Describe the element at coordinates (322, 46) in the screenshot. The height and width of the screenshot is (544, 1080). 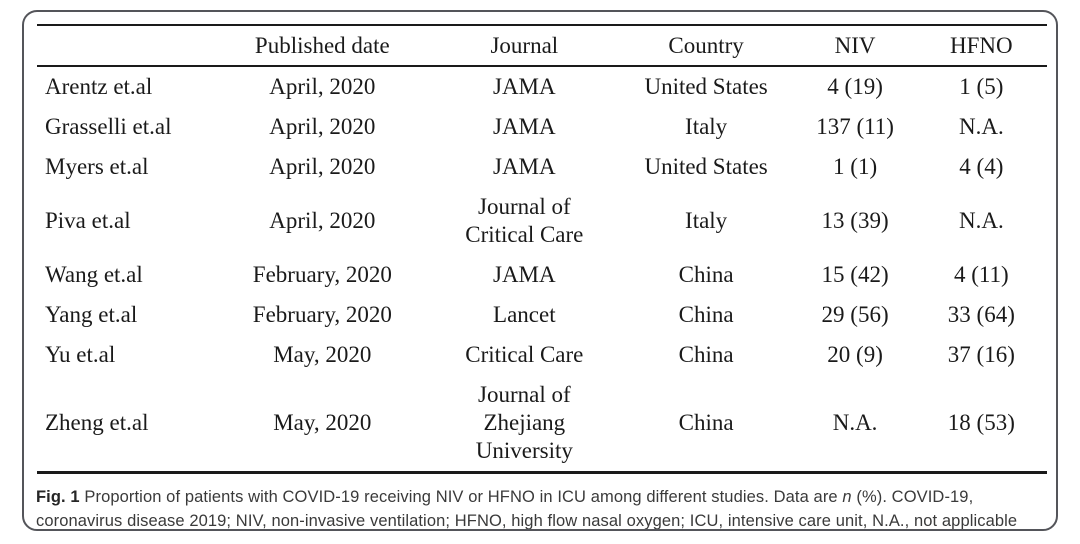
I see `column-header-published-date: Published date` at that location.